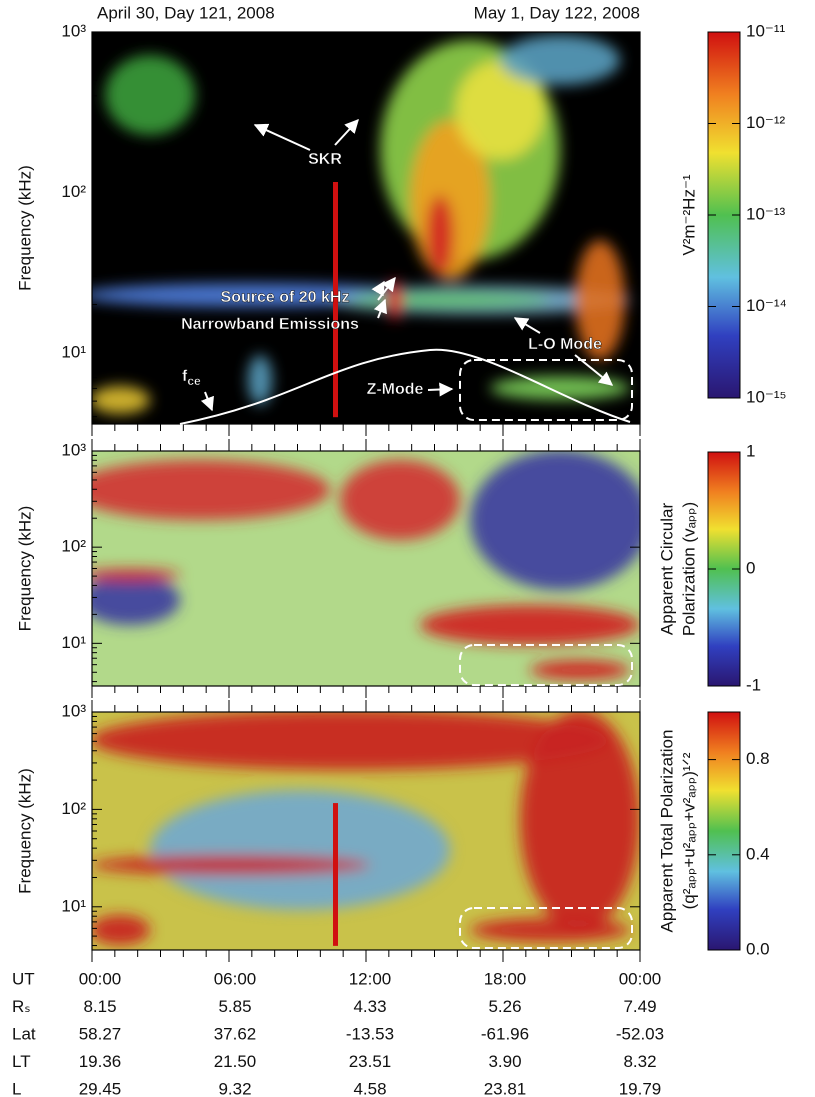 The image size is (815, 1097). What do you see at coordinates (666, 831) in the screenshot?
I see `colorbar-label: Apparent Total Polarization` at bounding box center [666, 831].